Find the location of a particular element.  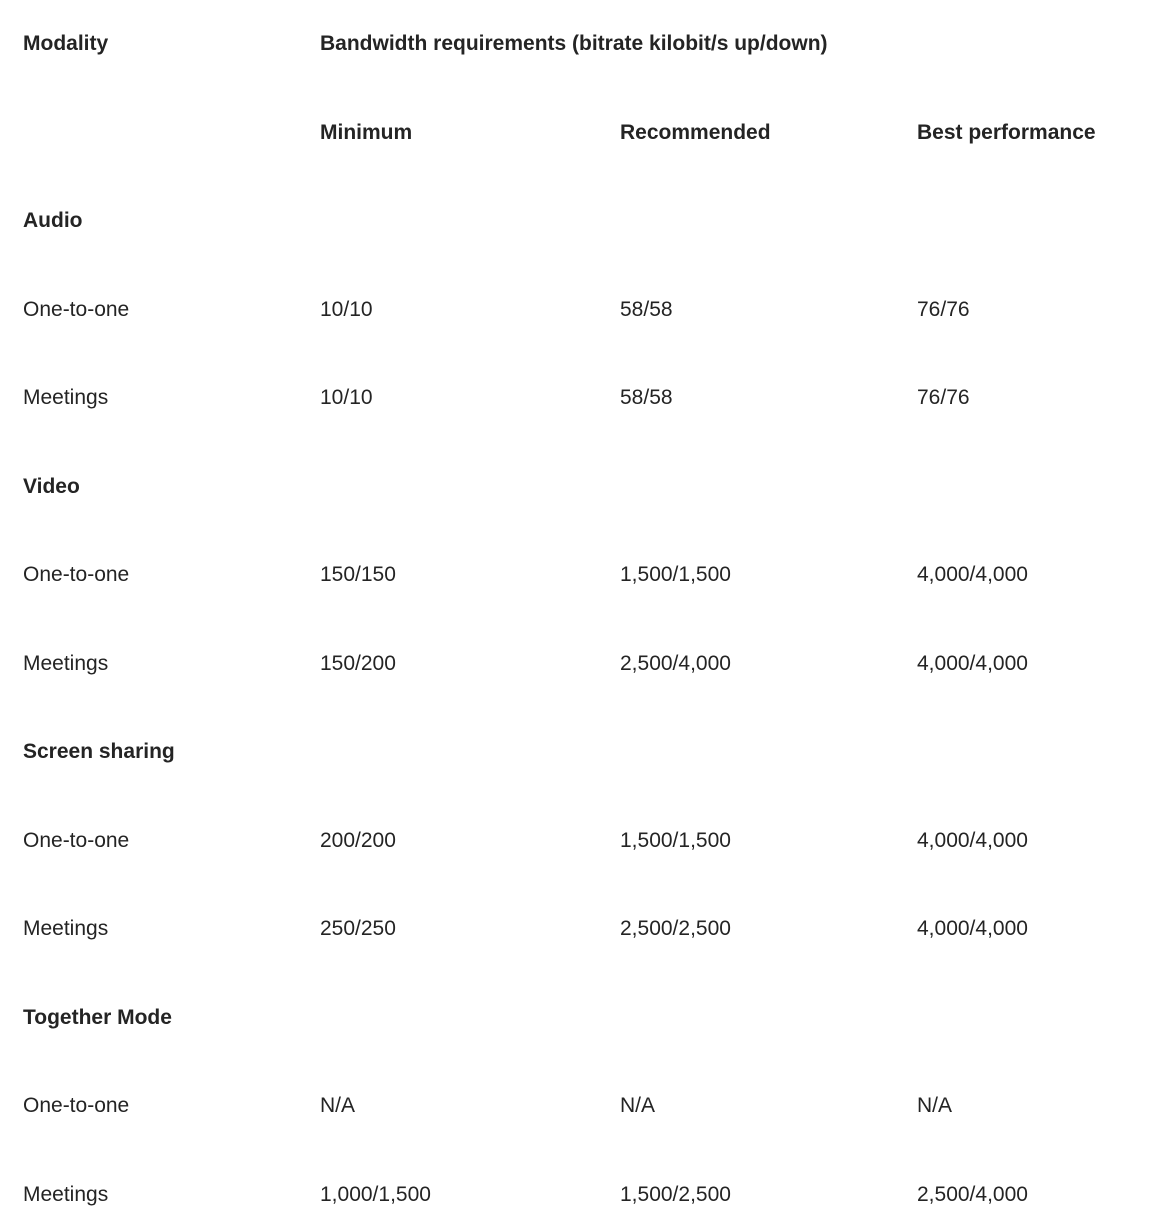

section-header-video: Video is located at coordinates (582, 487).